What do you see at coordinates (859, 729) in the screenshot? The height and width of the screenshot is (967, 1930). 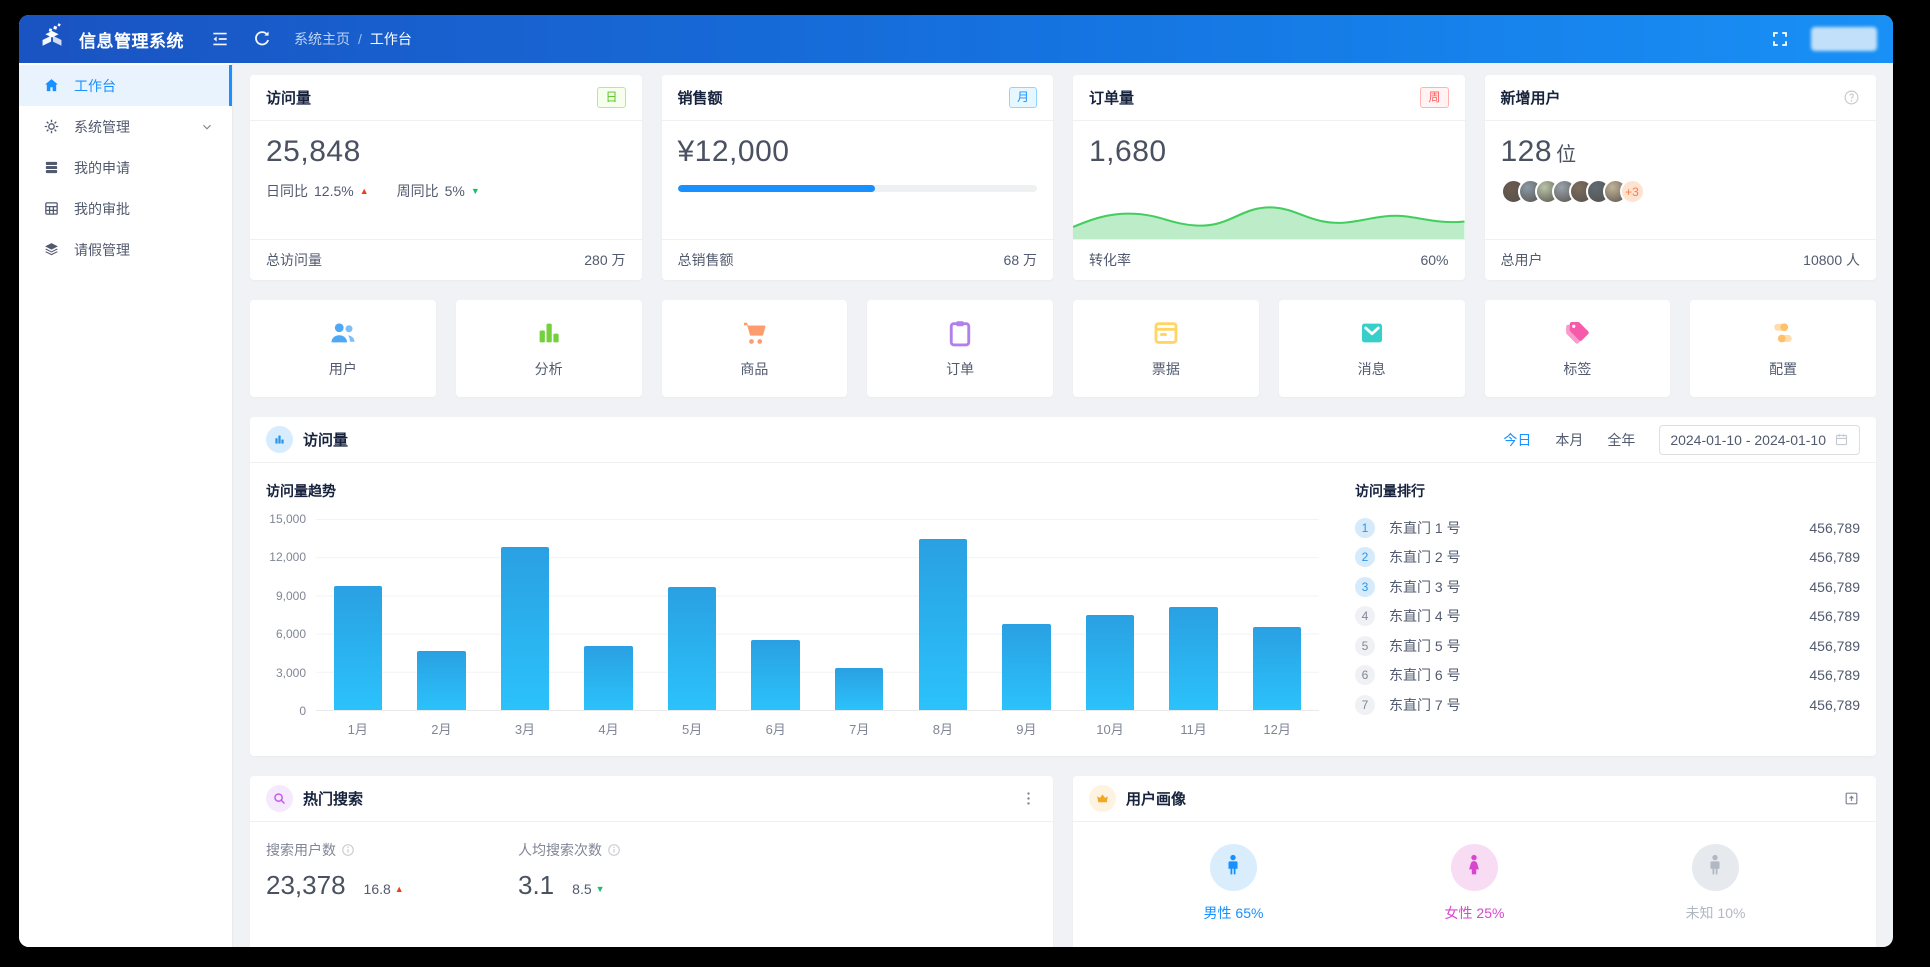 I see `x-tick-label: 7月` at bounding box center [859, 729].